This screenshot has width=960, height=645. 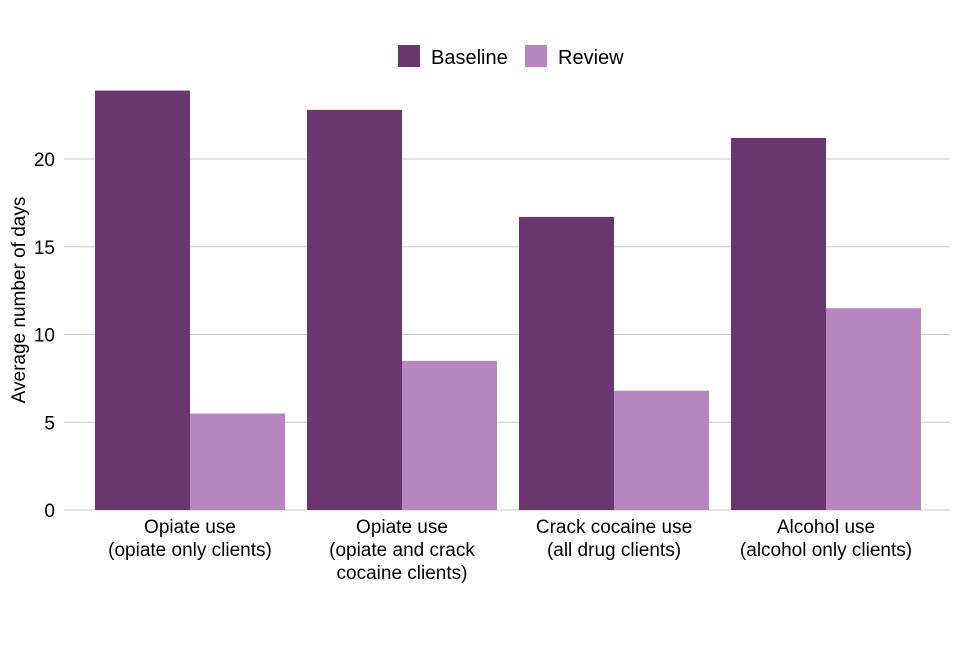 I want to click on y-tick-label: 10, so click(x=44, y=336).